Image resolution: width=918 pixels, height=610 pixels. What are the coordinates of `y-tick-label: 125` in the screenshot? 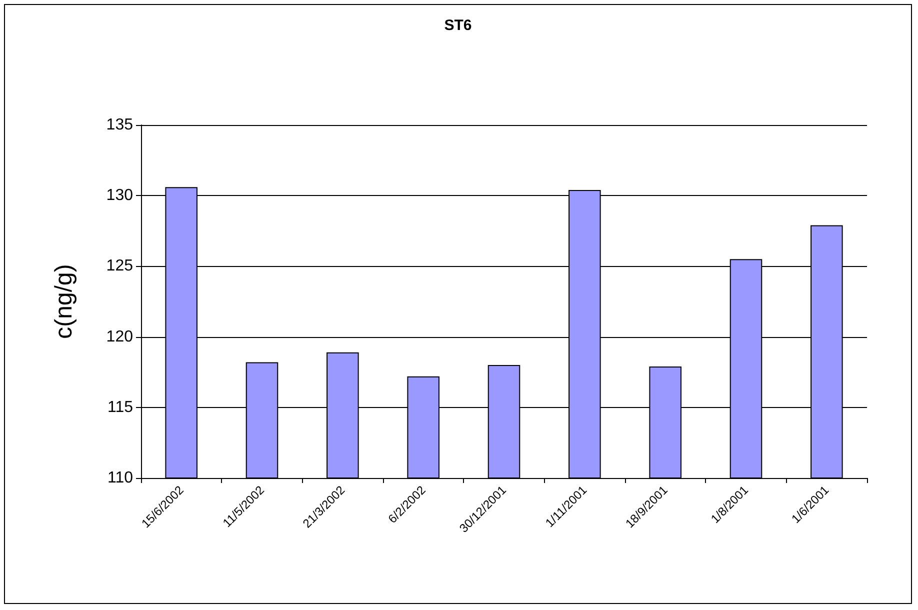 It's located at (120, 266).